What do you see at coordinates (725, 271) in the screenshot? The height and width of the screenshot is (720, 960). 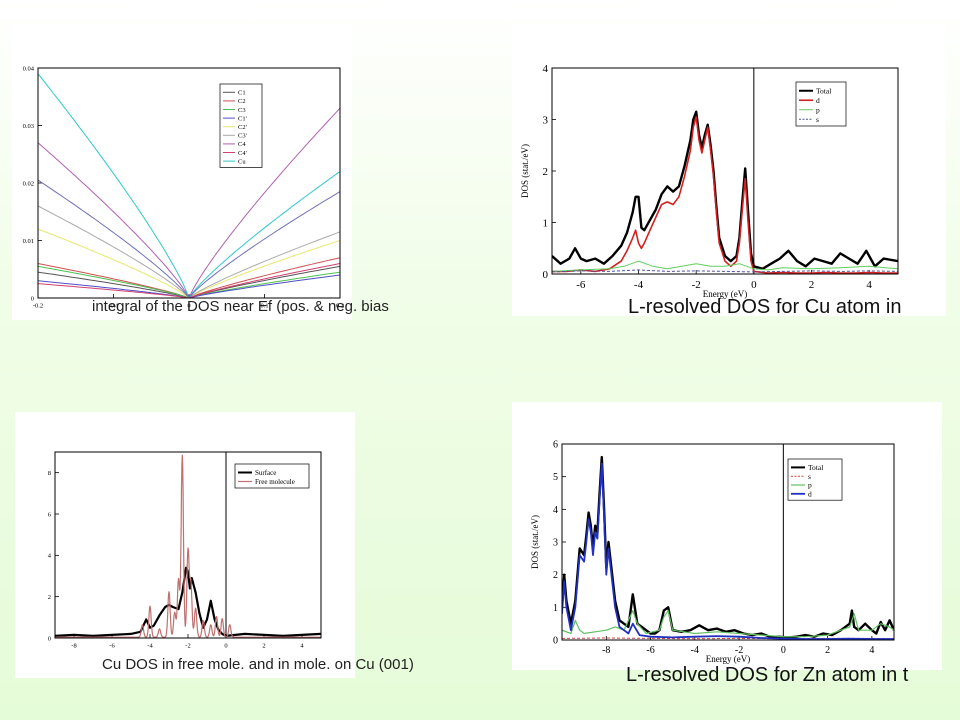 I see `series-line-s` at bounding box center [725, 271].